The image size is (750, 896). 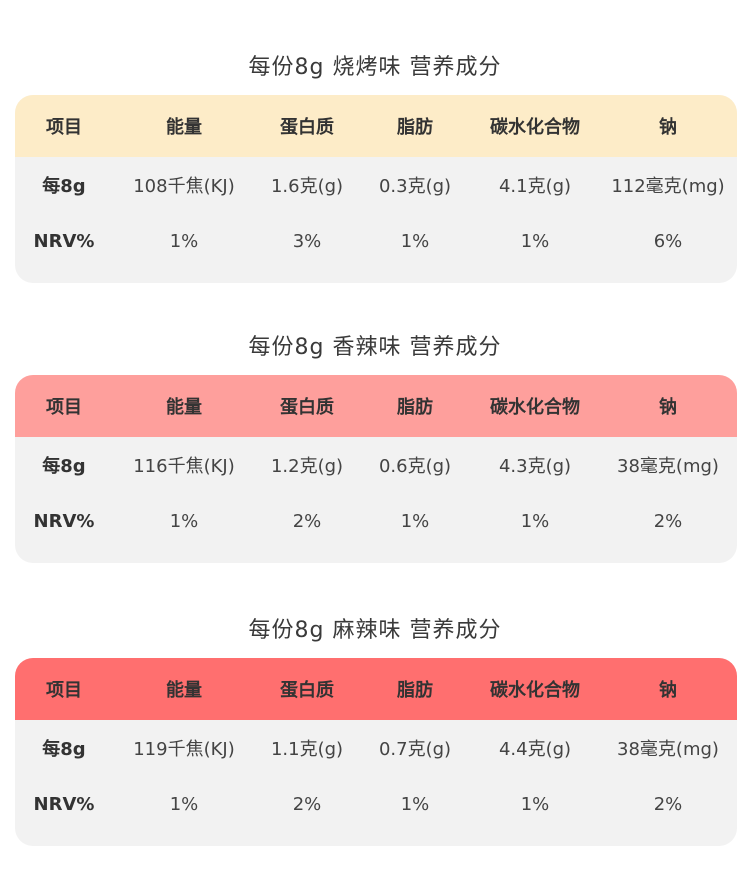 I want to click on section-title: 每份8g 麻辣味 营养成分, so click(x=375, y=630).